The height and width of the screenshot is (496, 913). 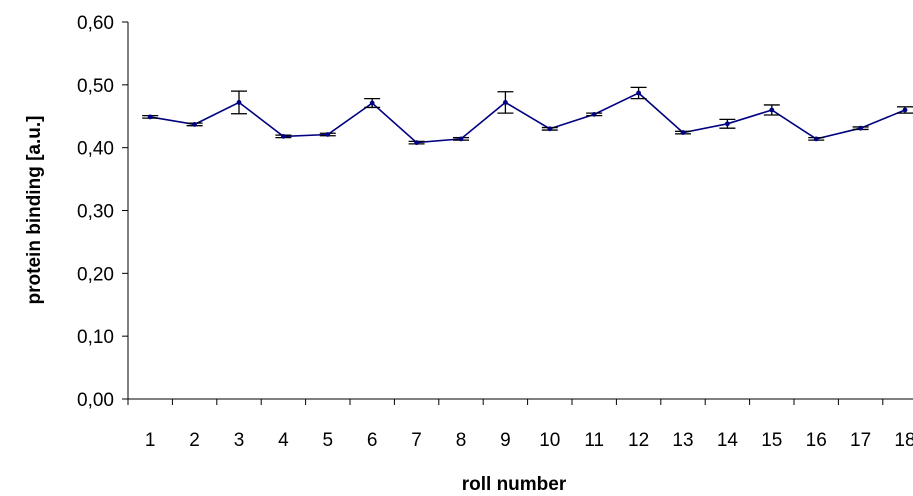 I want to click on x-tick-label: 13, so click(x=682, y=440).